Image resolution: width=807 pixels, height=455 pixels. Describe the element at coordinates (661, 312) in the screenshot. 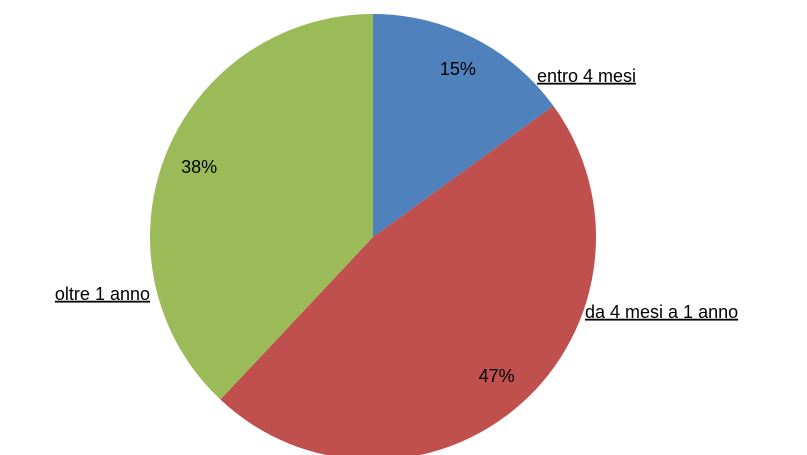

I see `category-label: da 4 mesi a 1 anno` at that location.